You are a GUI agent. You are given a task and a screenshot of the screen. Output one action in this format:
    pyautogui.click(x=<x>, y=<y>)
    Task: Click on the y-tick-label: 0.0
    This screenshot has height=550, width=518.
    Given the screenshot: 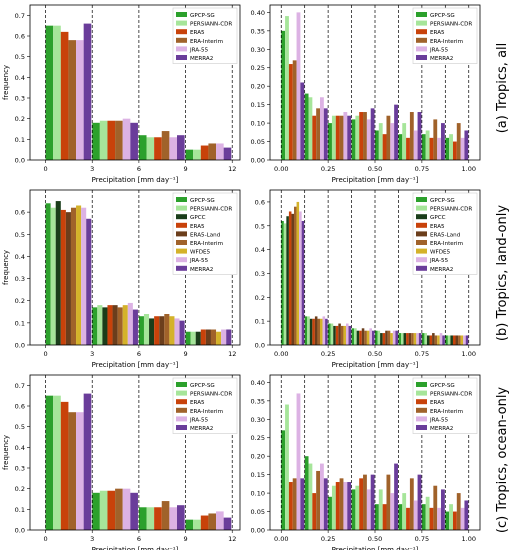 What is the action you would take?
    pyautogui.click(x=20, y=161)
    